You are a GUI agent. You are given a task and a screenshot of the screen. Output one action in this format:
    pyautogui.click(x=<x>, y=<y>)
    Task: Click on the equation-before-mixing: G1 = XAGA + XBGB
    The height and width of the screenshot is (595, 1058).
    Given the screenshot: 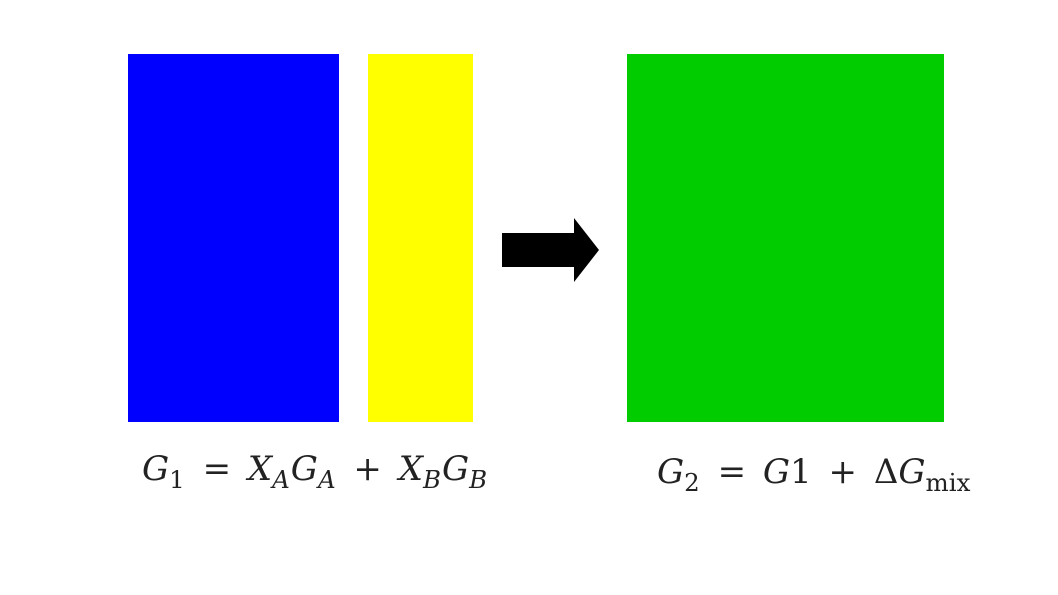 What is the action you would take?
    pyautogui.click(x=315, y=470)
    